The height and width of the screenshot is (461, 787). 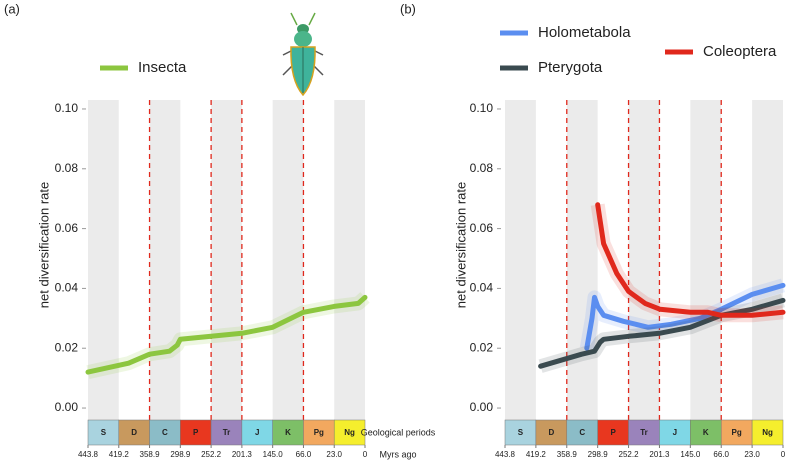 What do you see at coordinates (12, 8) in the screenshot?
I see `panel-label: (a)` at bounding box center [12, 8].